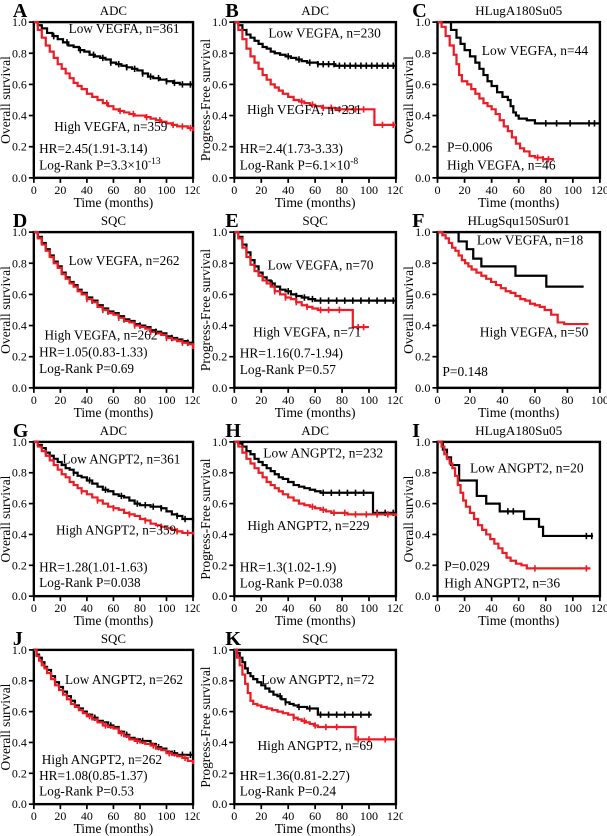 The width and height of the screenshot is (607, 836). Describe the element at coordinates (93, 352) in the screenshot. I see `annotation-text: HR=1.05(0.83-1.33)` at that location.